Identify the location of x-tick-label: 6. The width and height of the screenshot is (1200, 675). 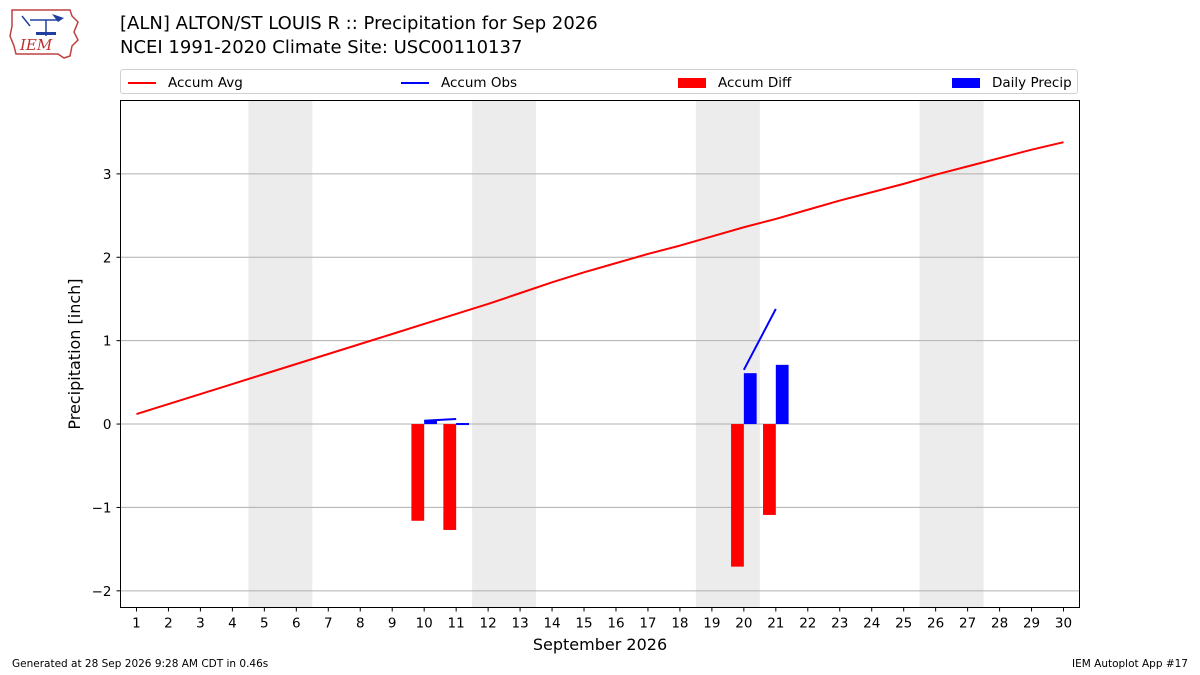
(296, 624).